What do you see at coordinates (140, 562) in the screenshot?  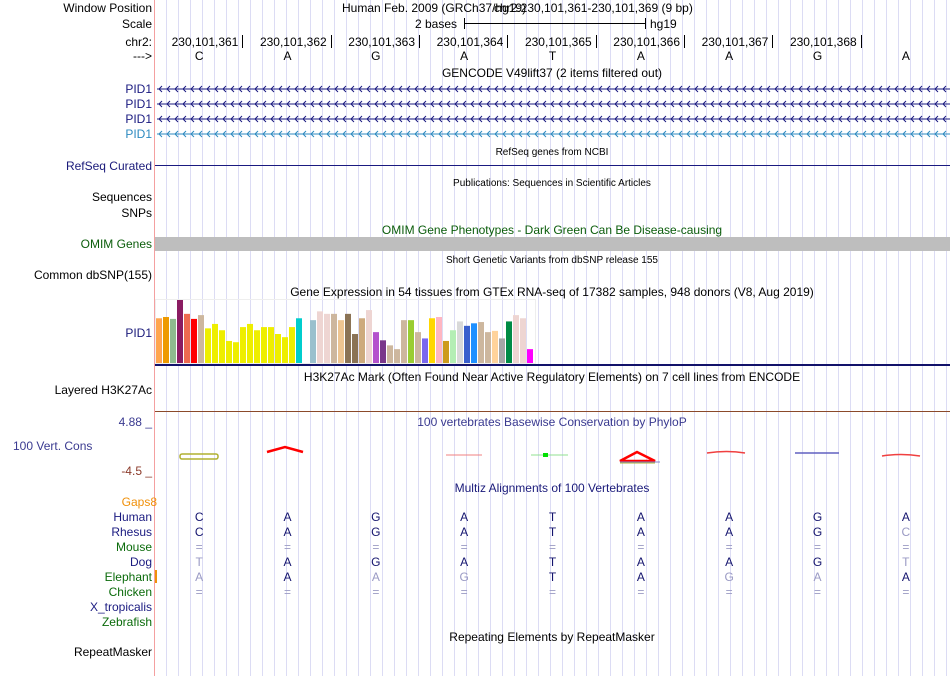 I see `species-label: Dog` at bounding box center [140, 562].